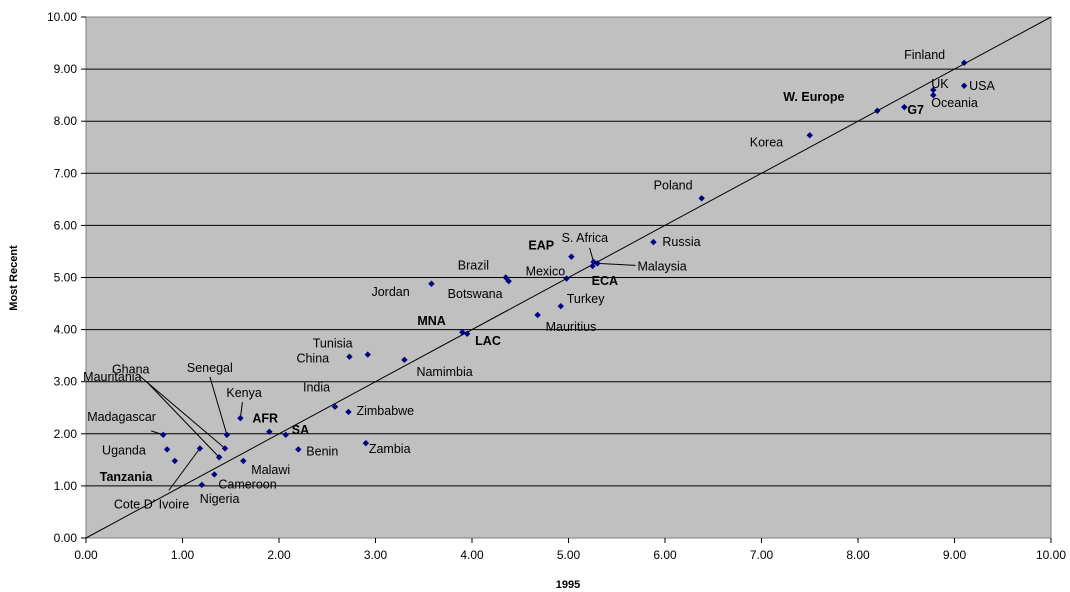 The height and width of the screenshot is (592, 1070). What do you see at coordinates (665, 555) in the screenshot?
I see `x-tick-label: 6.00` at bounding box center [665, 555].